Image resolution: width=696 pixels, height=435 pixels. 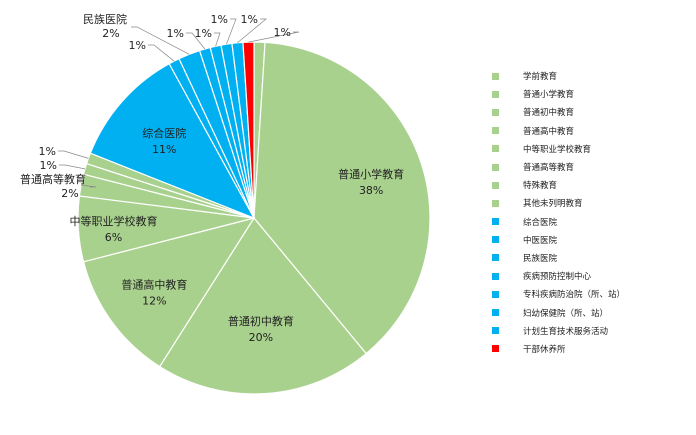 I want to click on legend-item: 干部休养所, so click(x=592, y=349).